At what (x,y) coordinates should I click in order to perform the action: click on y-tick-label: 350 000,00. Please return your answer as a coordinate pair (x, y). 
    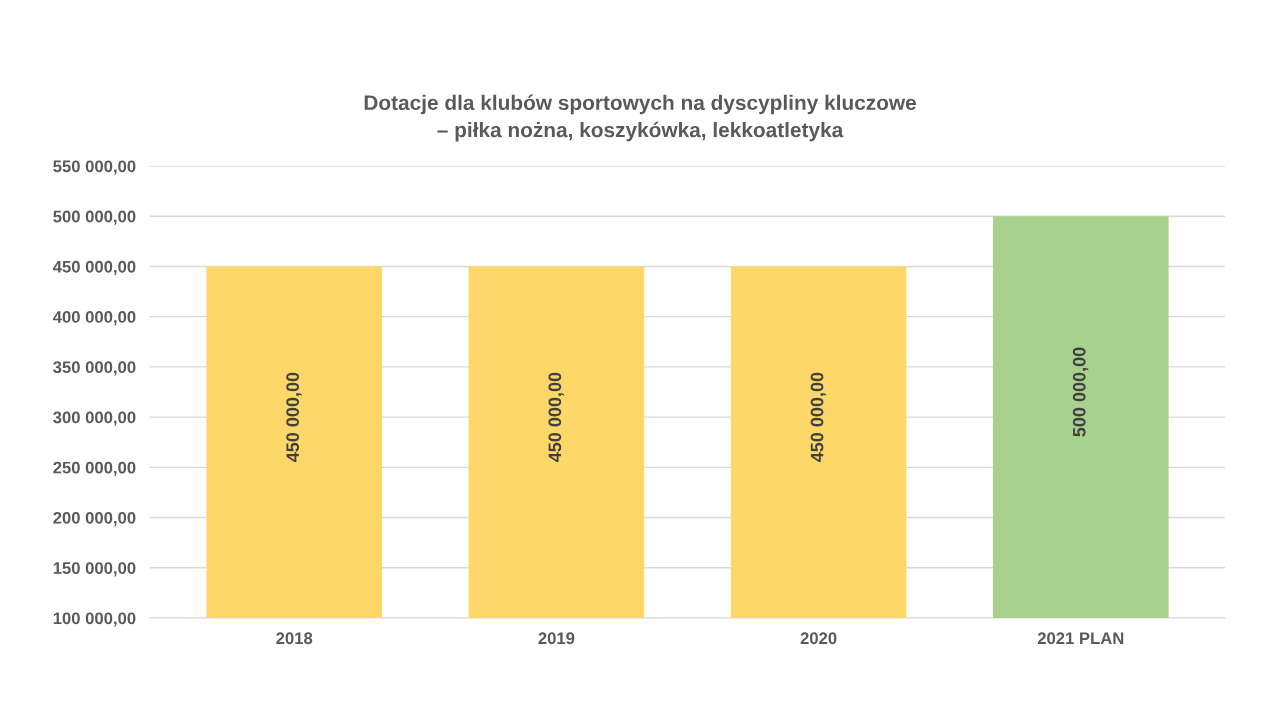
    Looking at the image, I should click on (94, 368).